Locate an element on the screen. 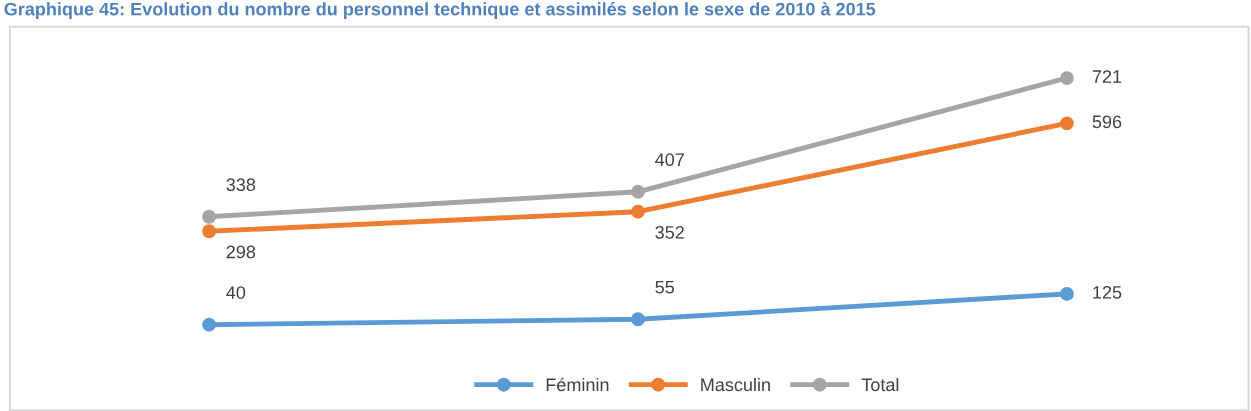 The height and width of the screenshot is (411, 1251). data-label: 338 is located at coordinates (241, 185).